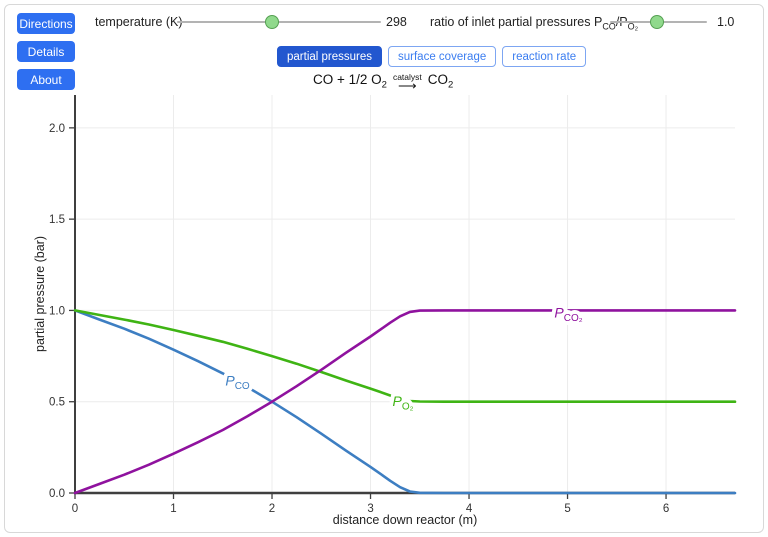 The width and height of the screenshot is (768, 537). What do you see at coordinates (442, 56) in the screenshot?
I see `tab-surface-coverage: surface coverage` at bounding box center [442, 56].